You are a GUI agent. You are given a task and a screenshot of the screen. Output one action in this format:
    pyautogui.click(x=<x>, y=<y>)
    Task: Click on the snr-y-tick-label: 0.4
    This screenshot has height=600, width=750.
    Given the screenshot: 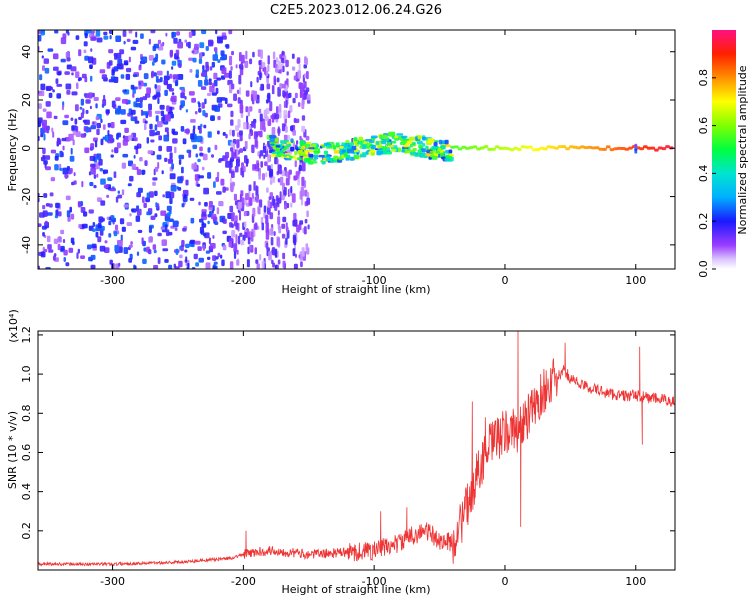 What is the action you would take?
    pyautogui.click(x=26, y=492)
    